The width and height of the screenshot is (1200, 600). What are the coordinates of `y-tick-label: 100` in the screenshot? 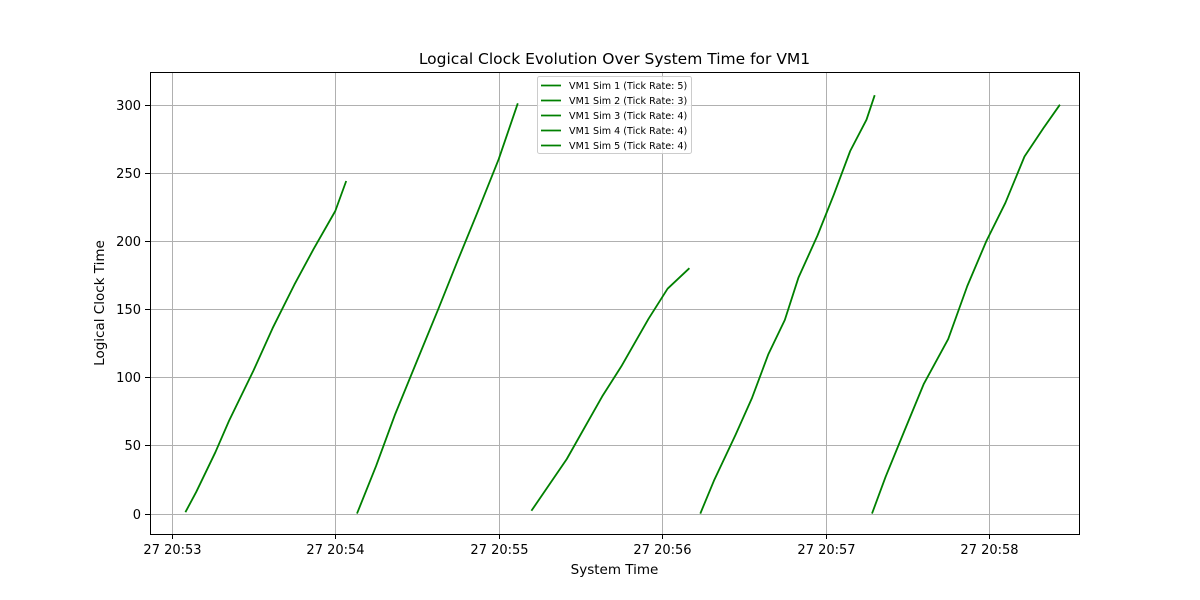 It's located at (128, 378).